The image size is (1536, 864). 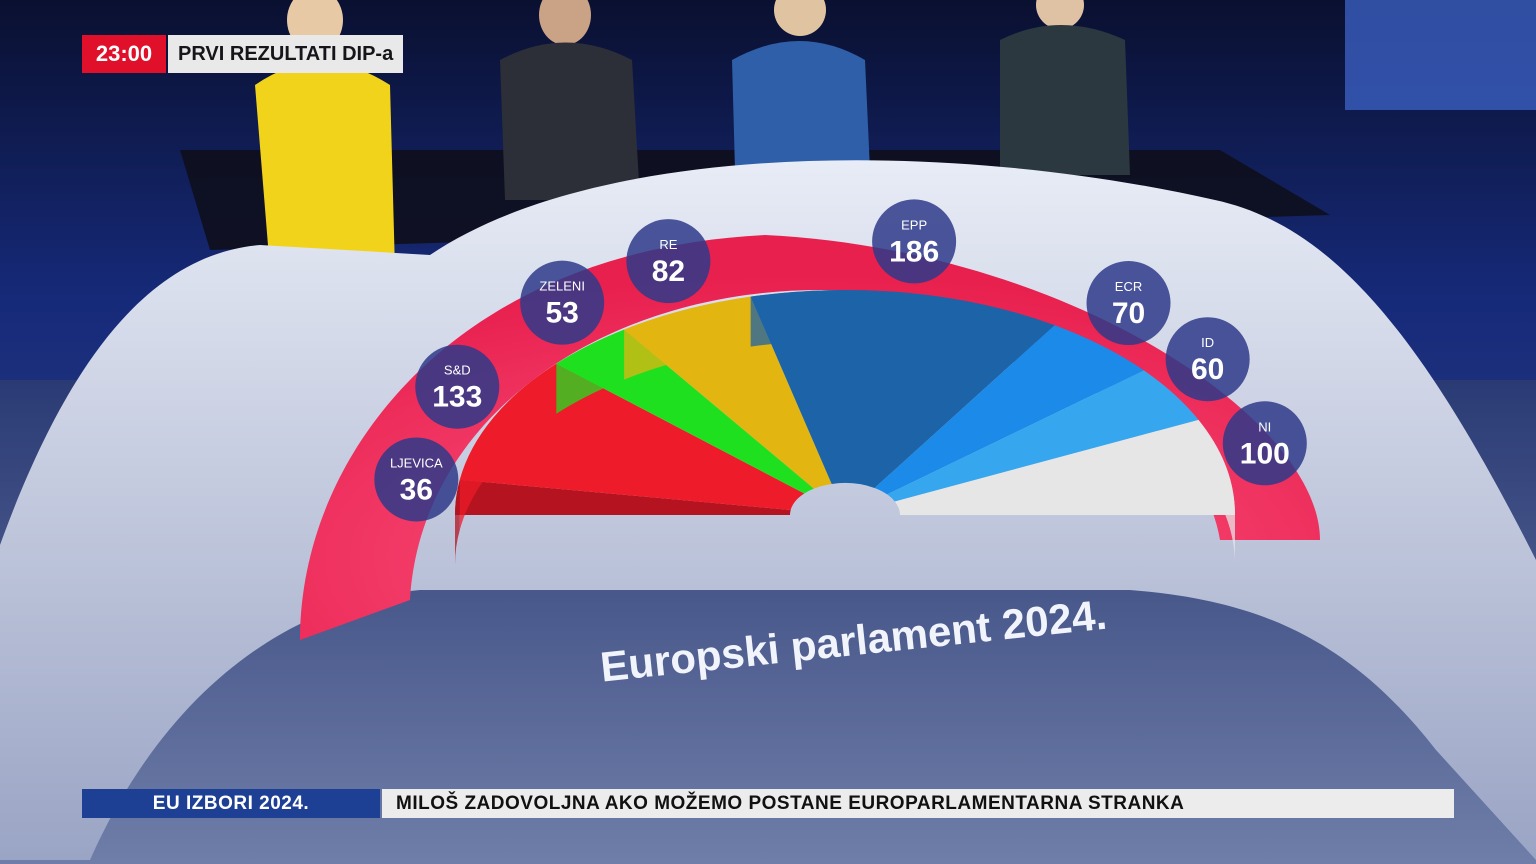 What do you see at coordinates (1128, 286) in the screenshot?
I see `badge-party-label: ECR` at bounding box center [1128, 286].